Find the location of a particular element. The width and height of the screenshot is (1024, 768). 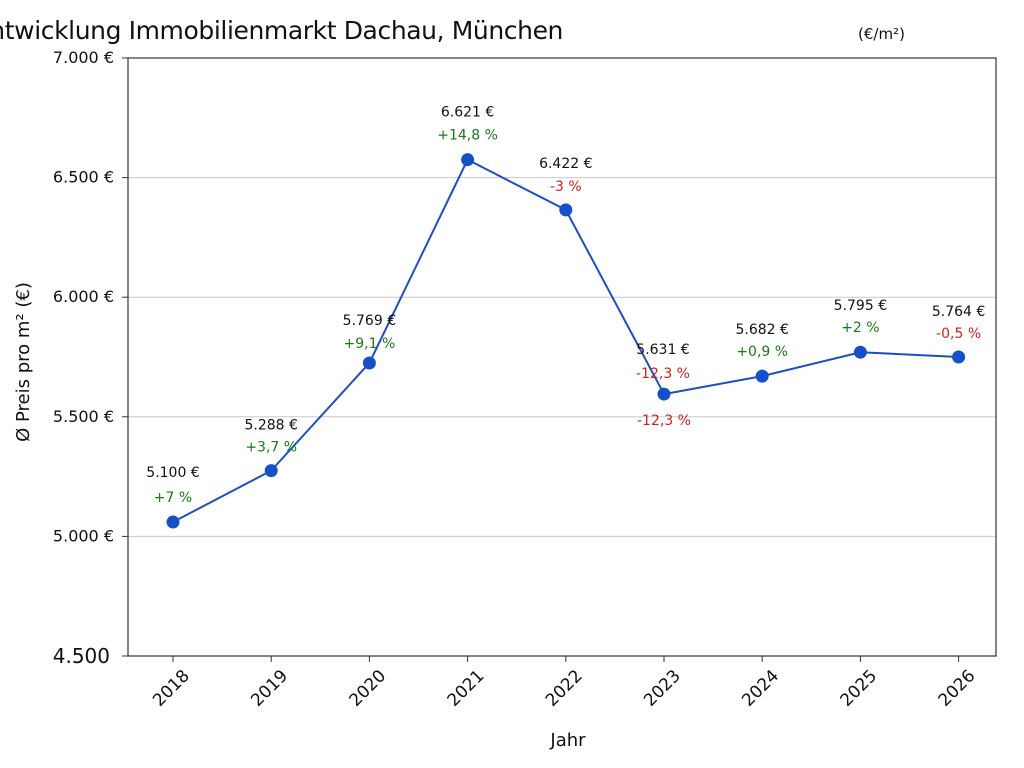

change-label: -3 % is located at coordinates (566, 187).